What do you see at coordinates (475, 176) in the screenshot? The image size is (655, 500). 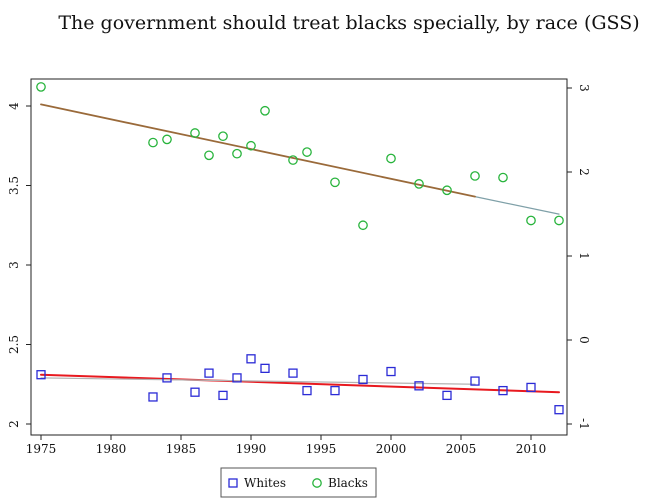 I see `point-blacks-2006` at bounding box center [475, 176].